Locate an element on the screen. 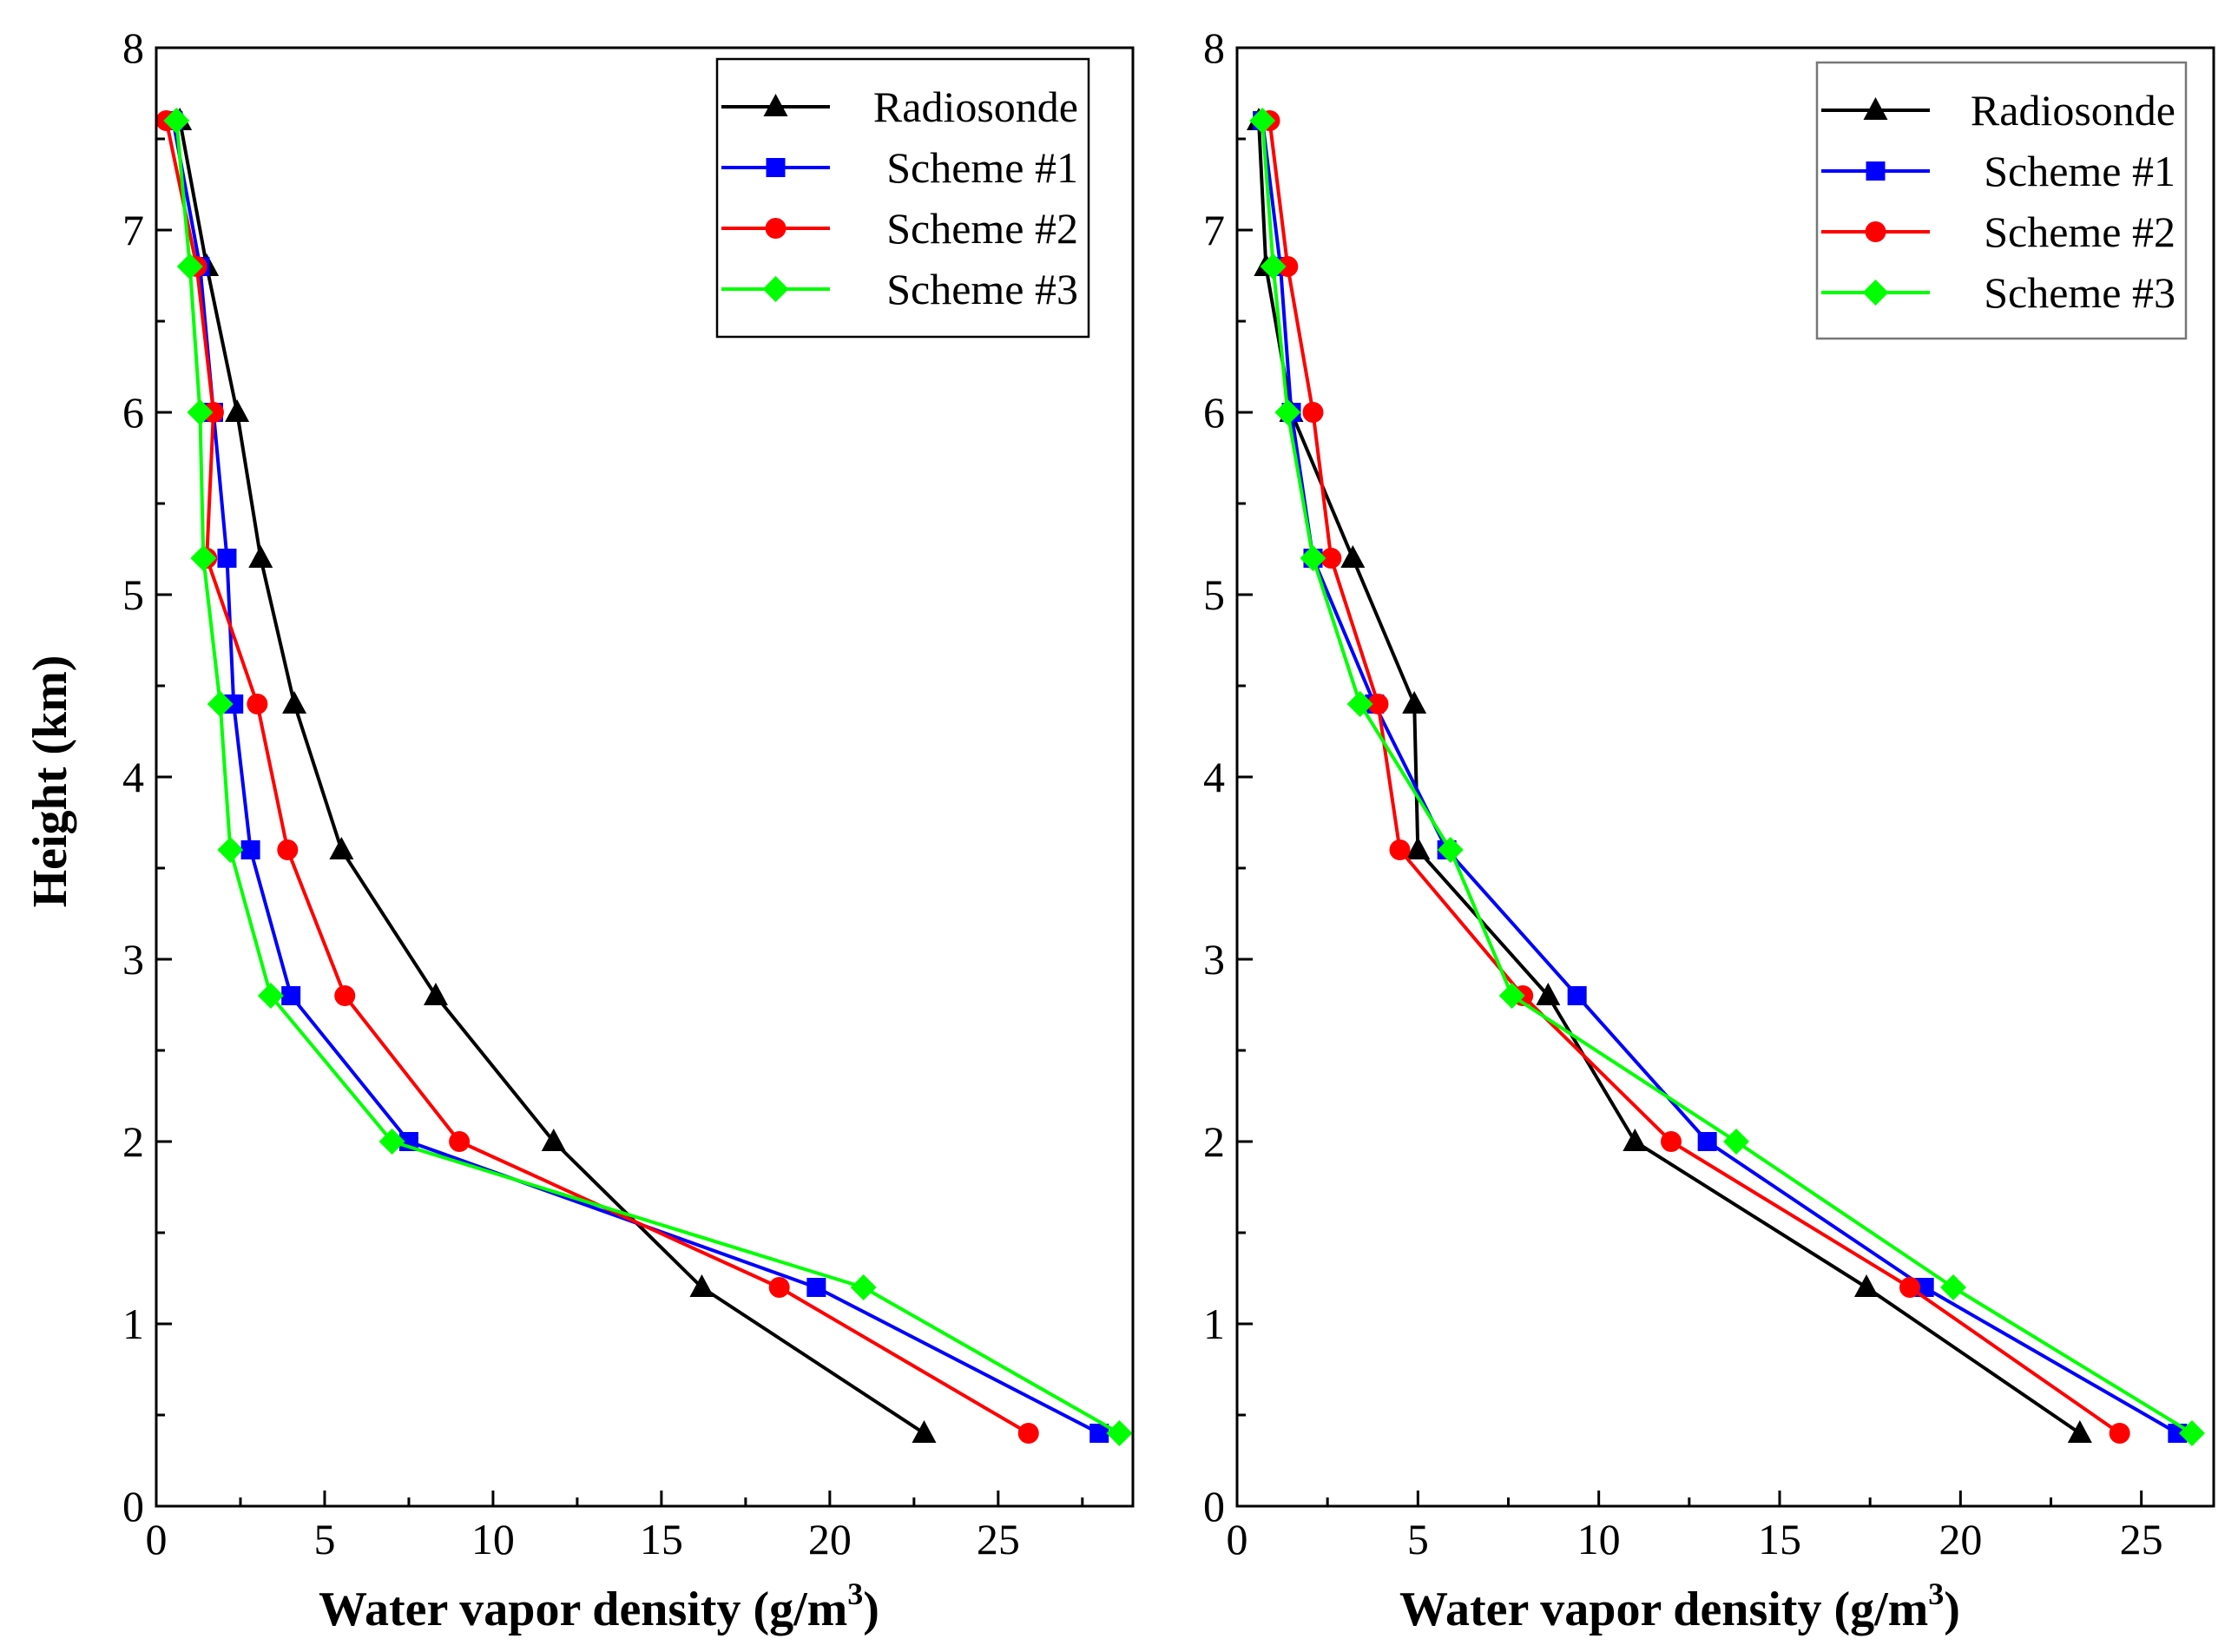 Image resolution: width=2238 pixels, height=1652 pixels. left-legend-scheme-2-marker is located at coordinates (776, 228).